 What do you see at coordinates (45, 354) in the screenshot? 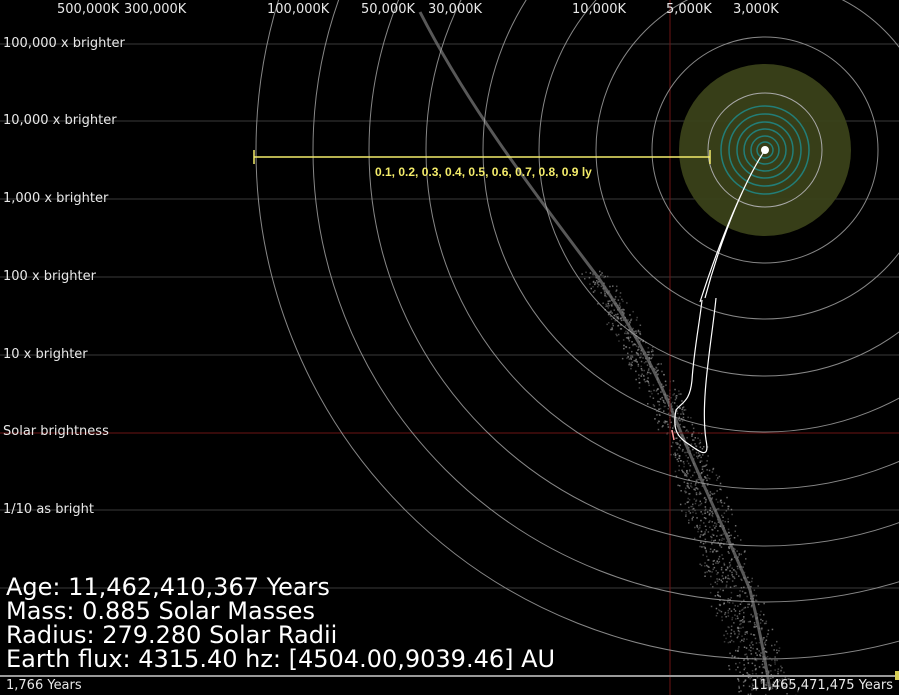
I see `lum-tick-10x: 10 x brighter` at bounding box center [45, 354].